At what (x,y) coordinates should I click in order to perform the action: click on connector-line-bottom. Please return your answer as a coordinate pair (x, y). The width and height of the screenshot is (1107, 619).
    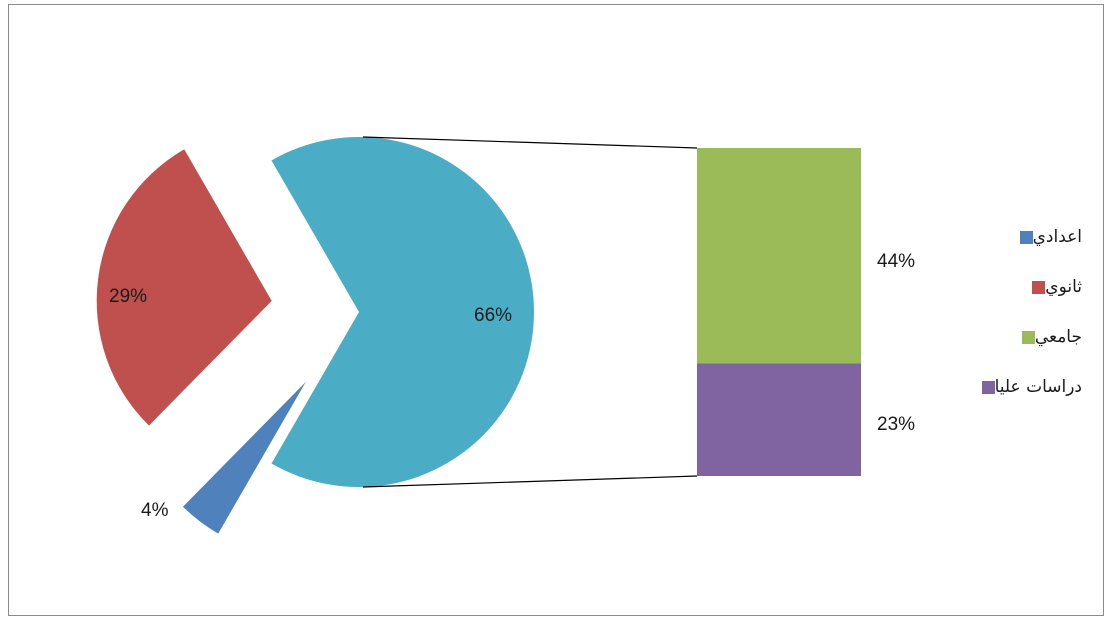
    Looking at the image, I should click on (530, 481).